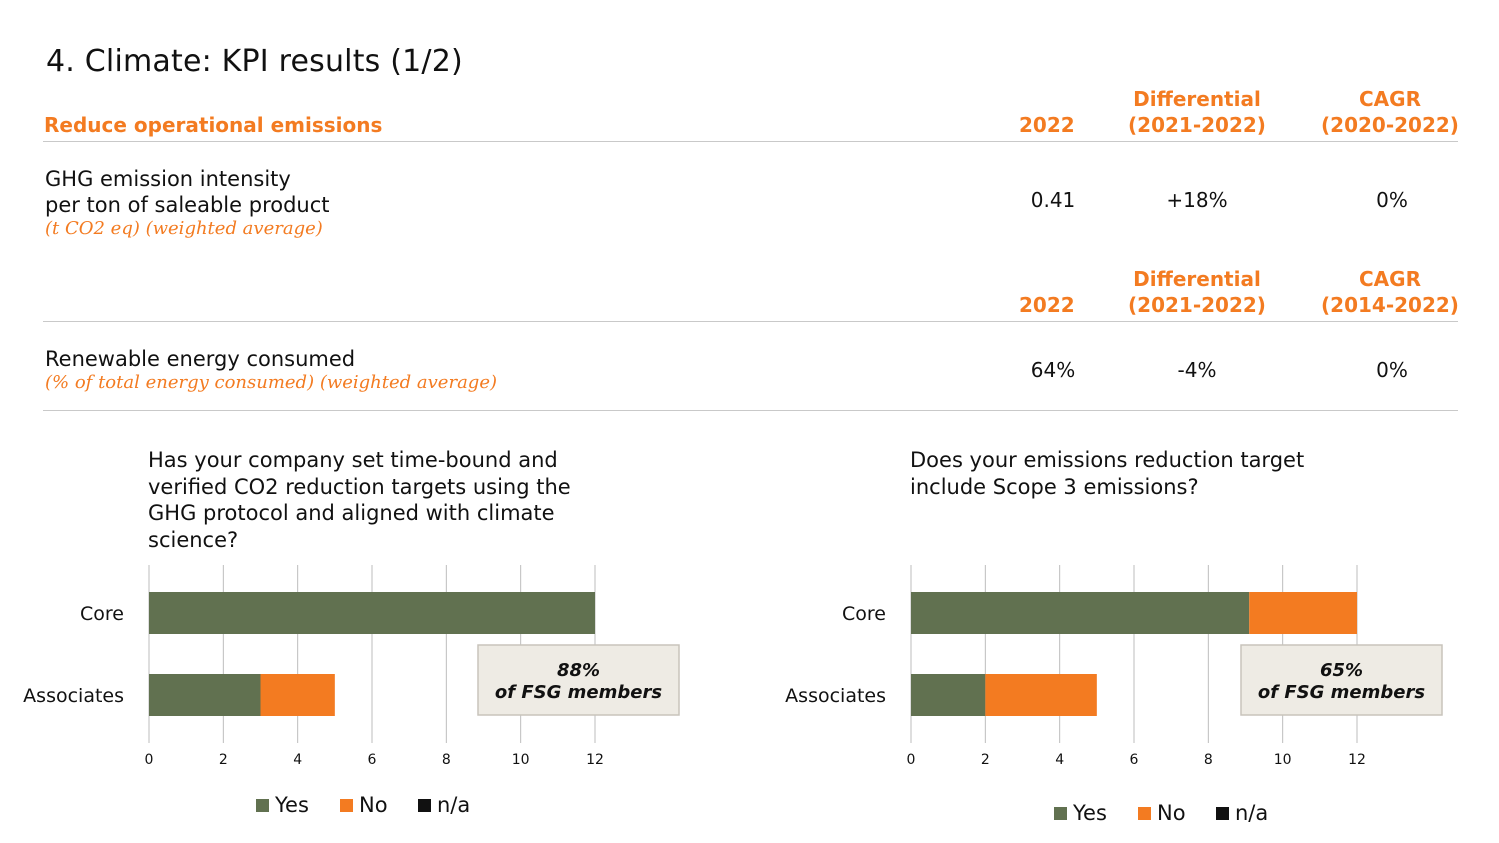 The image size is (1499, 843). Describe the element at coordinates (985, 760) in the screenshot. I see `chart2-tick-label: 2` at that location.